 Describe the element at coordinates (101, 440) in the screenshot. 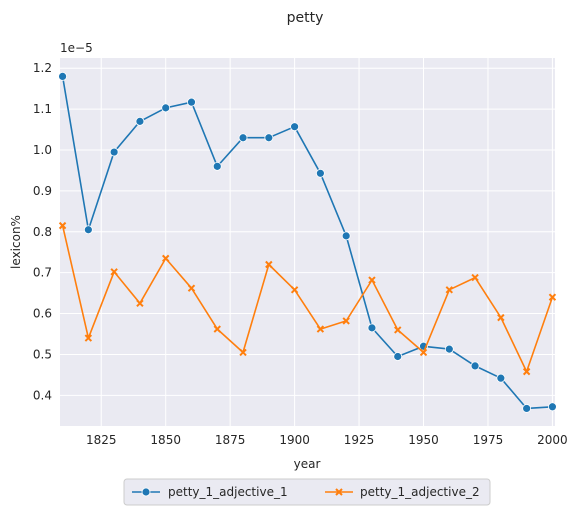

I see `x-tick-label-1825: 1825` at that location.